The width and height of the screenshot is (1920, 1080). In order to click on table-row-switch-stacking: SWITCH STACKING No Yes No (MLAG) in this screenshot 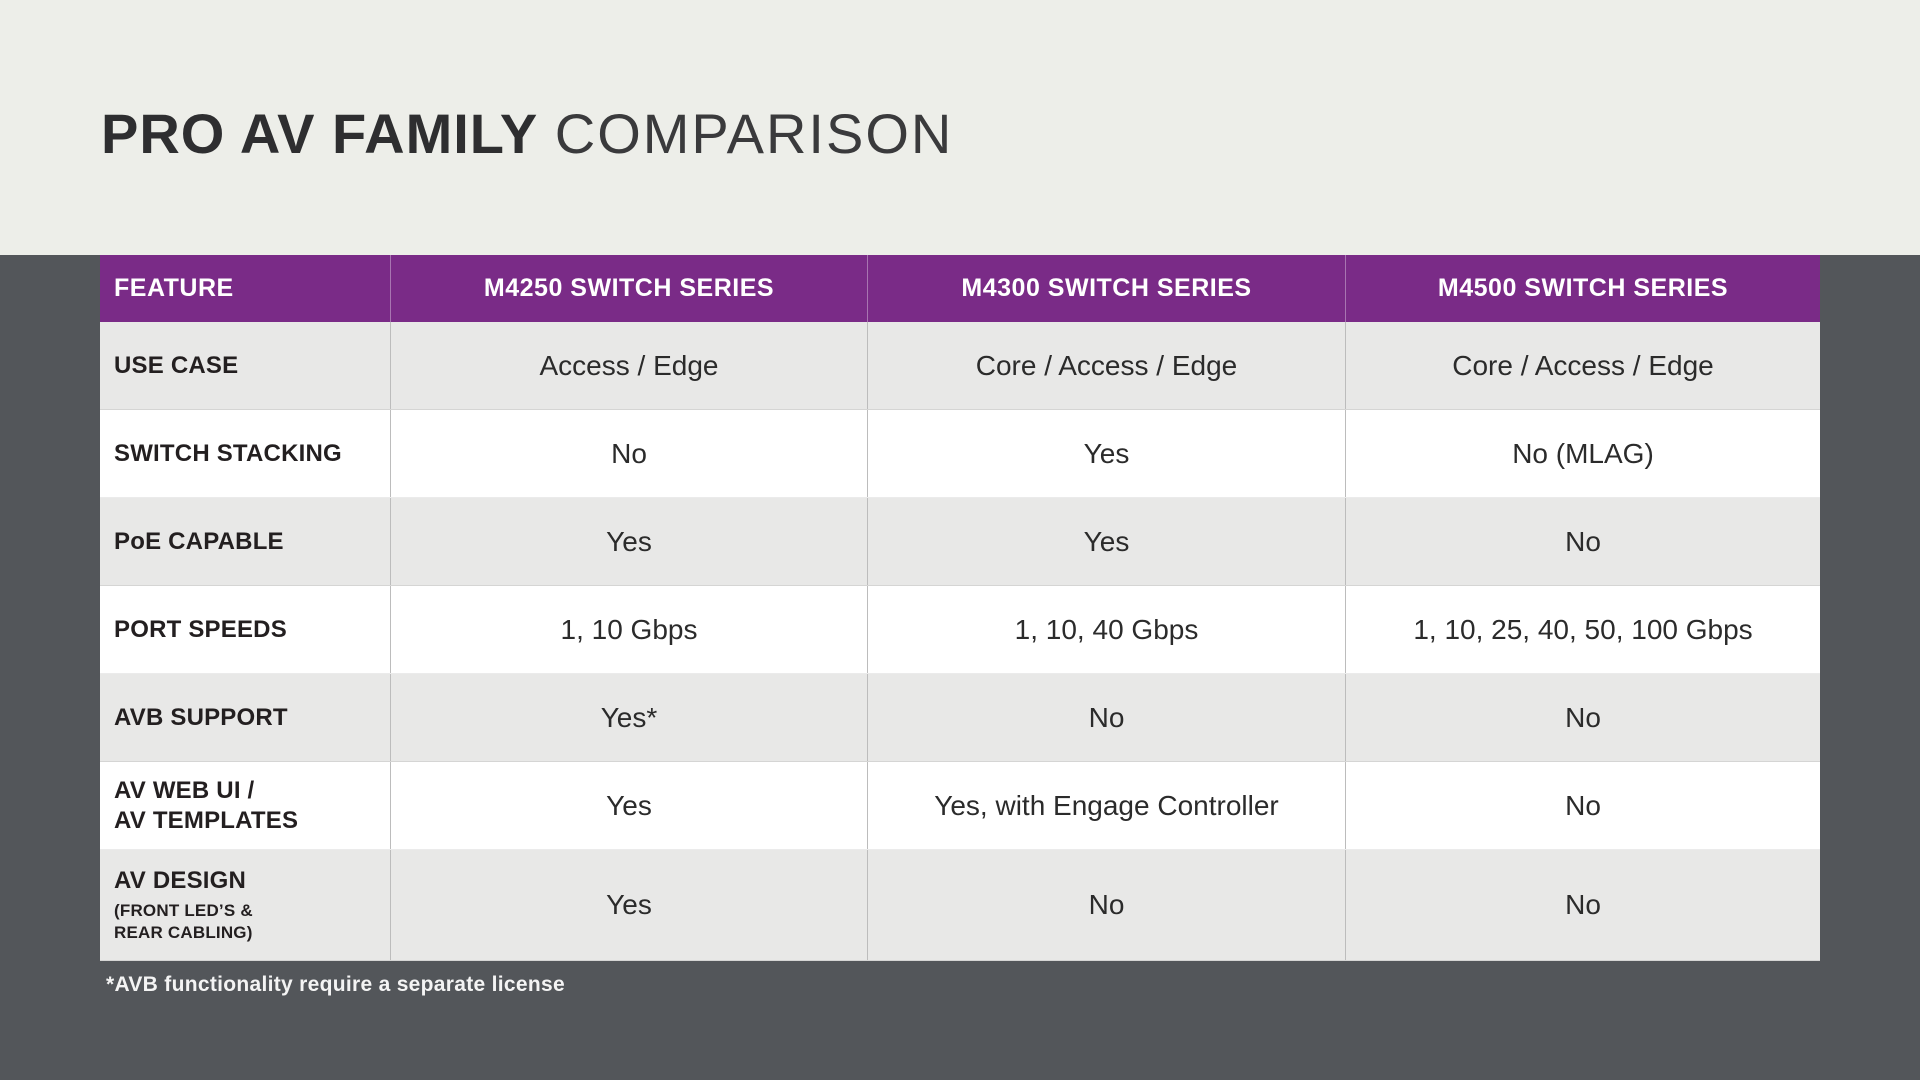, I will do `click(960, 454)`.